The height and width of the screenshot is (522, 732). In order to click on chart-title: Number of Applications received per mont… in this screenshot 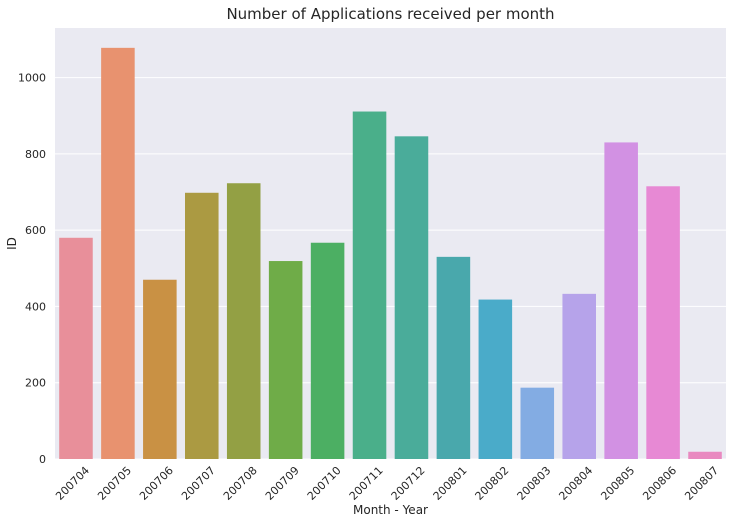, I will do `click(390, 14)`.